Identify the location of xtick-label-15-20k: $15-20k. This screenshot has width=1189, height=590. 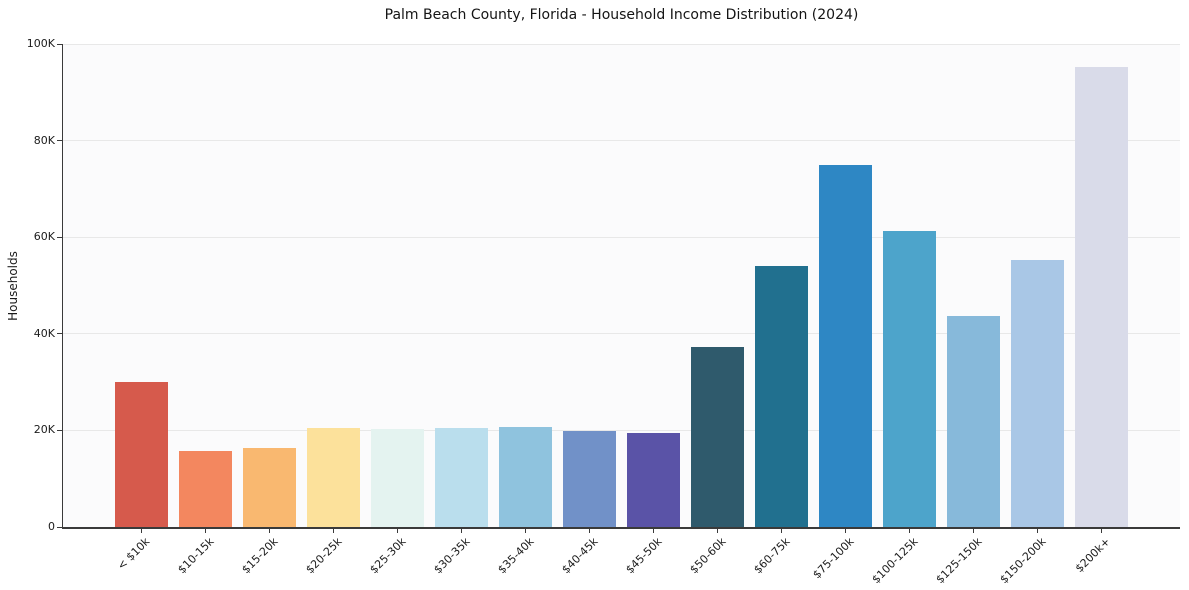
(260, 556).